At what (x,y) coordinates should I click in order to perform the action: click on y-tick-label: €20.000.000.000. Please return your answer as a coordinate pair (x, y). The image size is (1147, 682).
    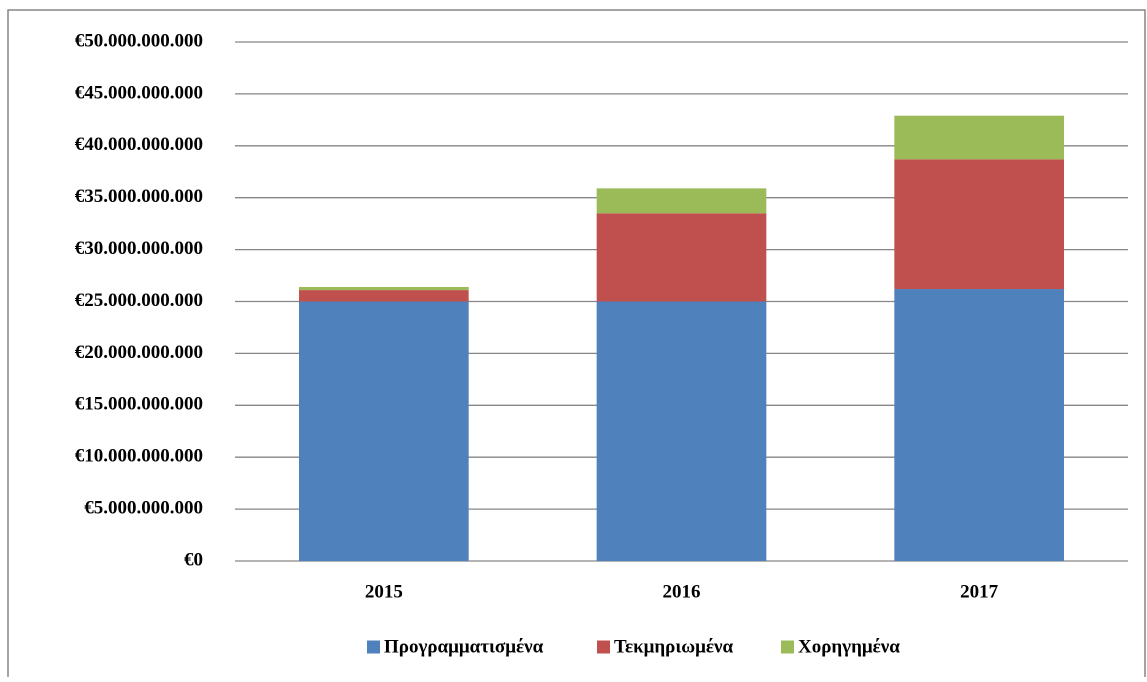
    Looking at the image, I should click on (139, 352).